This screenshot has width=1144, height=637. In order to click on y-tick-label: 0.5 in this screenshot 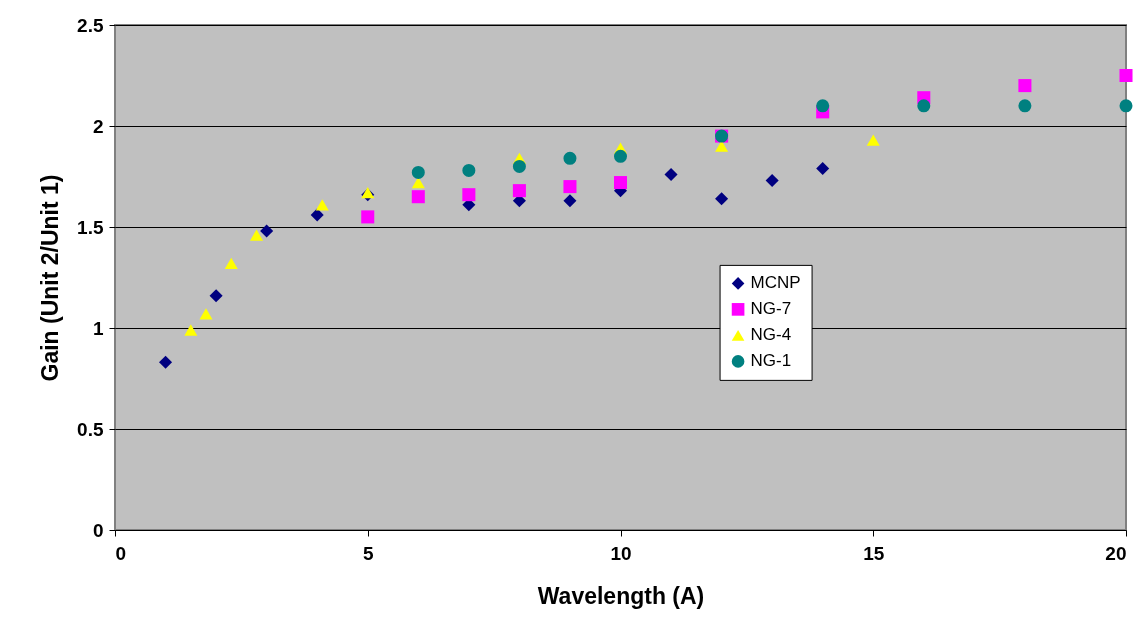, I will do `click(90, 429)`.